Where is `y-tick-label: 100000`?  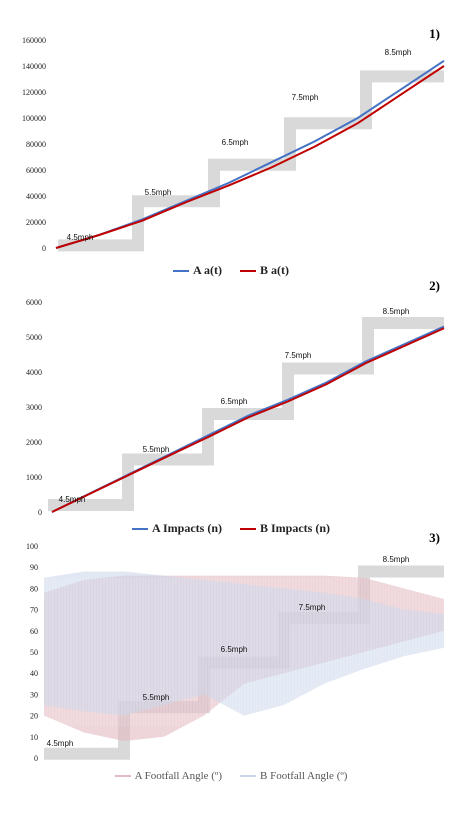 y-tick-label: 100000 is located at coordinates (34, 118).